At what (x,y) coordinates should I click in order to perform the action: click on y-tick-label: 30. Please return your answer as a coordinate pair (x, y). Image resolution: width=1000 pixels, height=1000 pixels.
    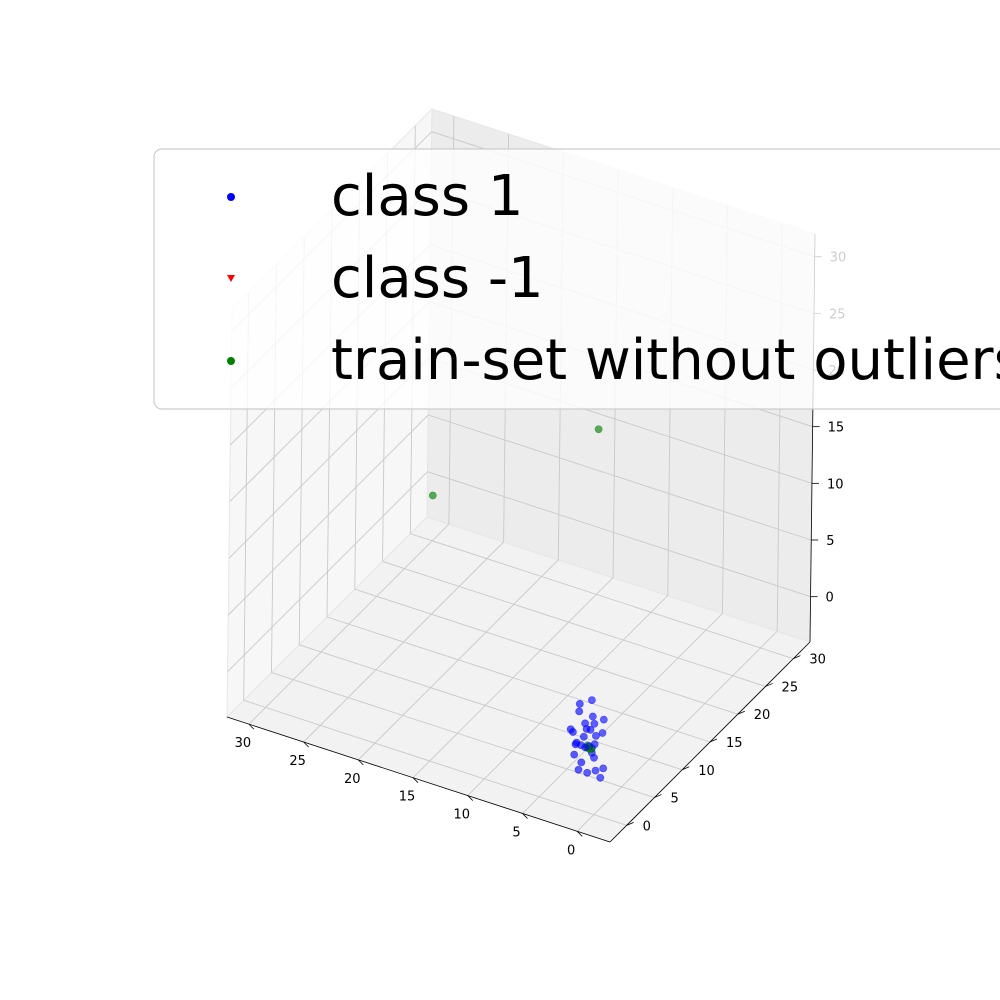
    Looking at the image, I should click on (817, 660).